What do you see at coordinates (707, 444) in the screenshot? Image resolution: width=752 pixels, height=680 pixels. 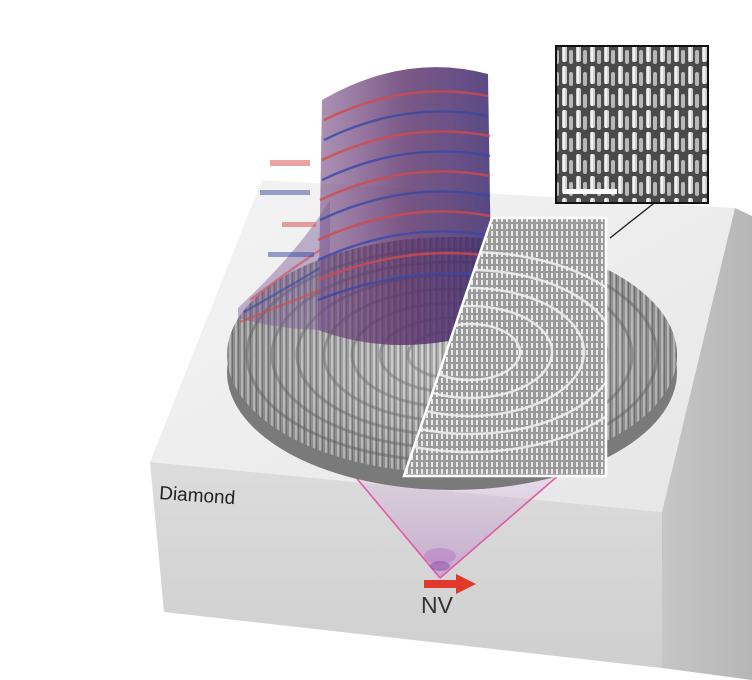 I see `substrate-right-face` at bounding box center [707, 444].